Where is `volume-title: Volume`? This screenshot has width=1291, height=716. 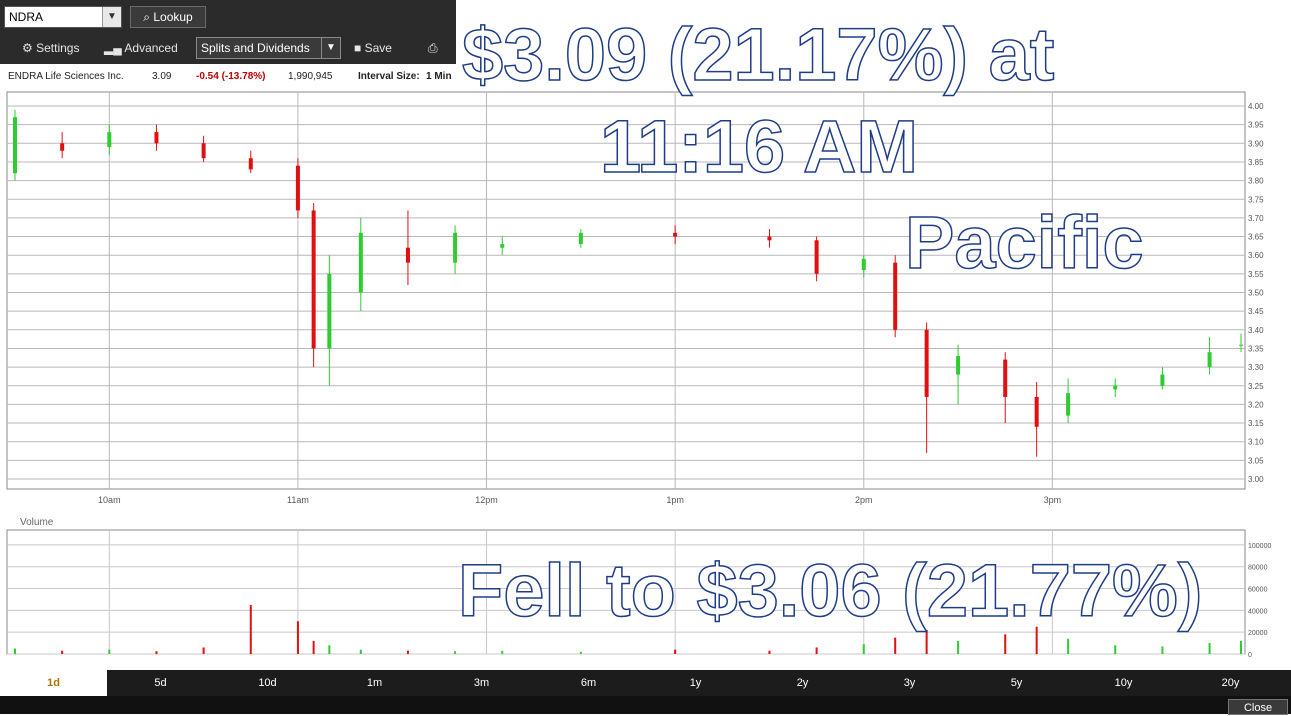
volume-title: Volume is located at coordinates (37, 522).